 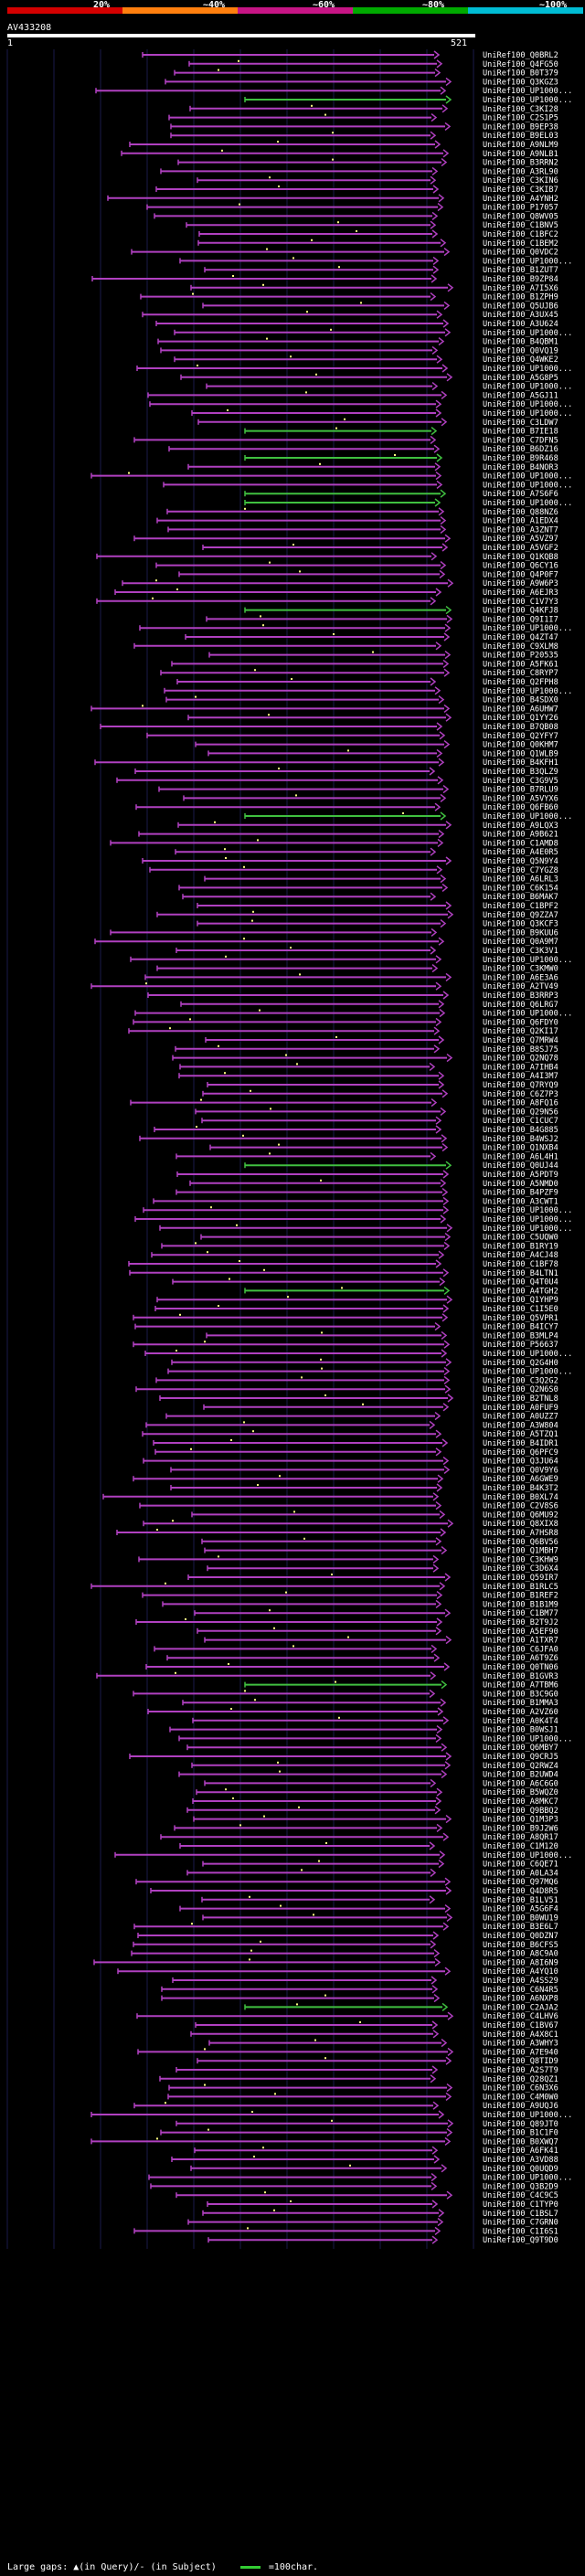 I want to click on hit-label: UniRef100_B3RRN2, so click(x=520, y=163).